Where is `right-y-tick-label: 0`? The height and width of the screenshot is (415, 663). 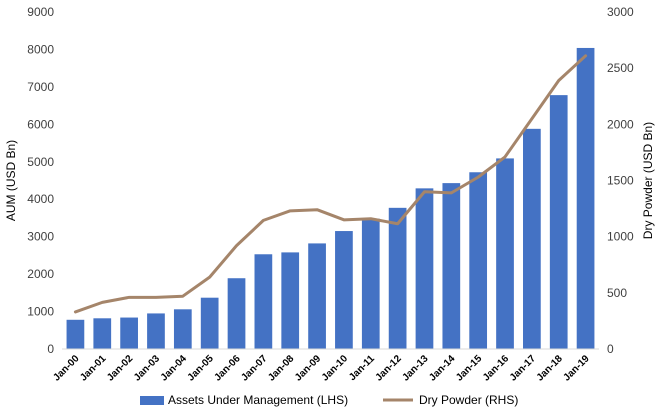
right-y-tick-label: 0 is located at coordinates (610, 349).